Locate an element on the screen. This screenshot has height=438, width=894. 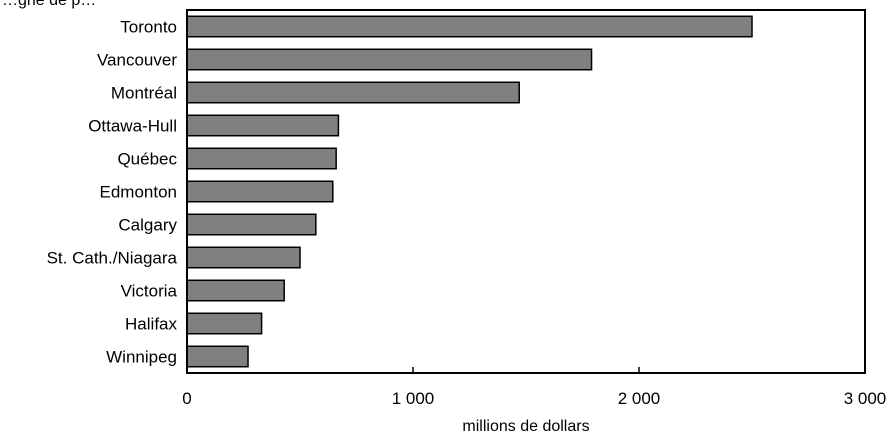
x-axis-title: millions de dollars is located at coordinates (525, 426).